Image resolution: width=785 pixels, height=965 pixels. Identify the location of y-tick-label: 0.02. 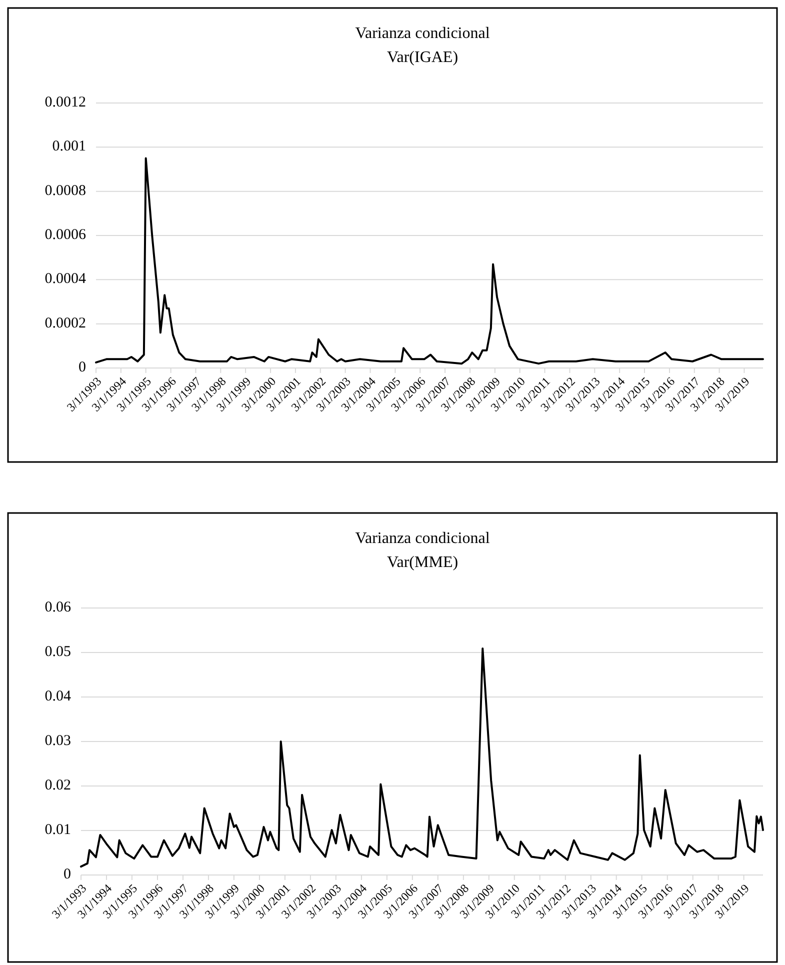
(57, 785).